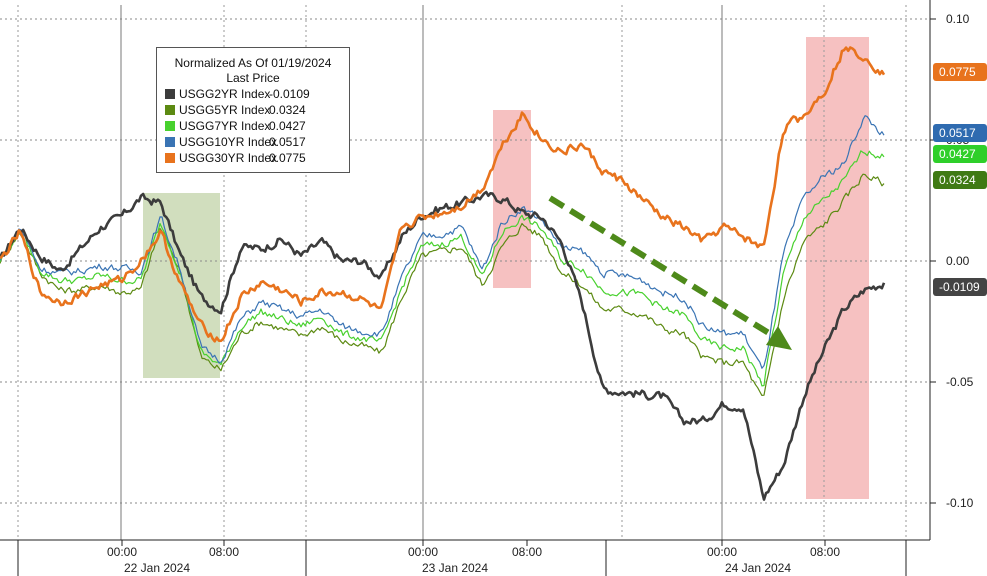 This screenshot has width=987, height=576. I want to click on legend-entry: USGG5YR Index 0.0324, so click(253, 110).